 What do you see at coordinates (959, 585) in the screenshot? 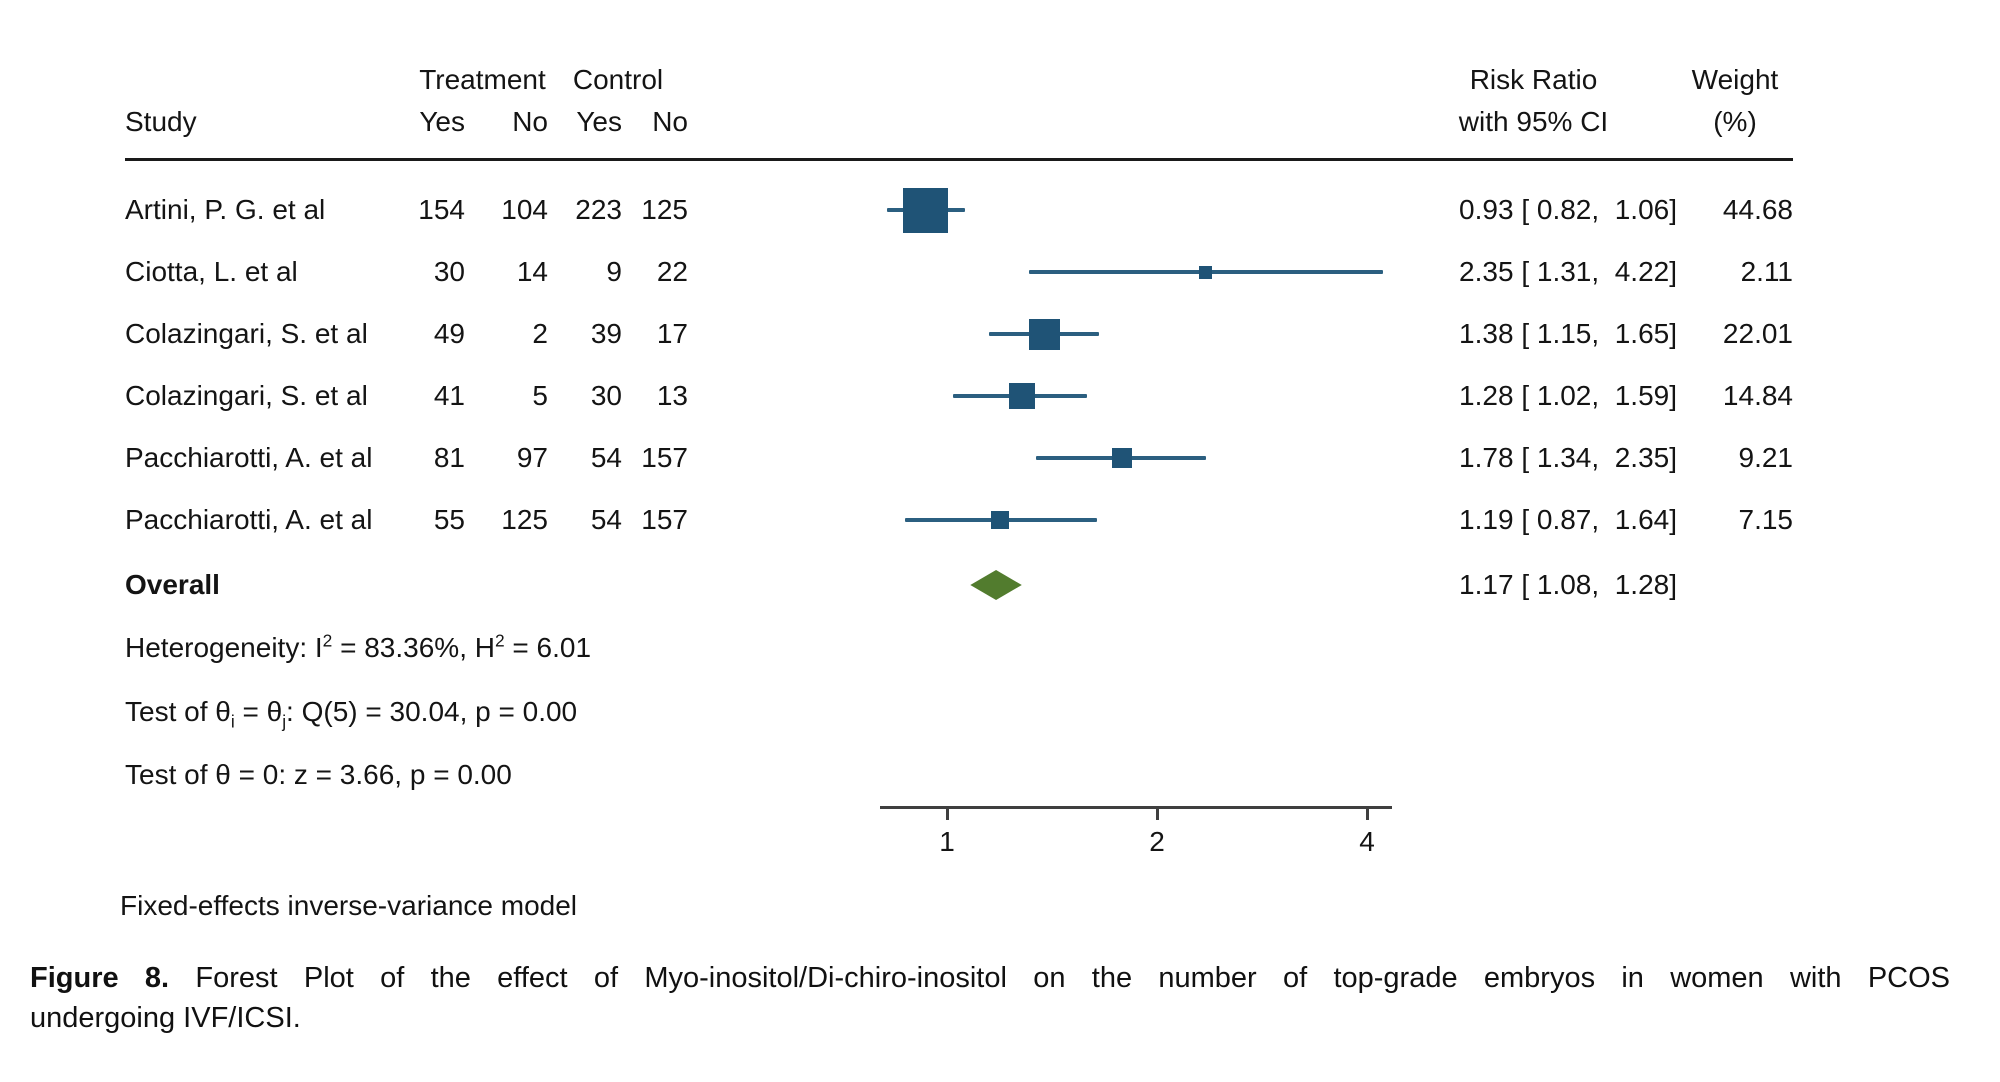
I see `overall-row: Overall 1.17 [ 1.08, 1.28]` at bounding box center [959, 585].